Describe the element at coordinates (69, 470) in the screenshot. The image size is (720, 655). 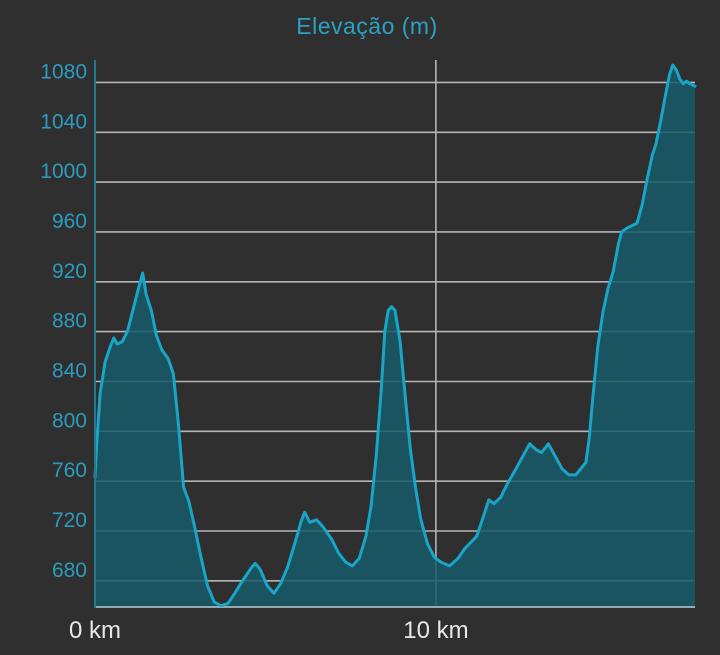
I see `y-tick-label: 760` at that location.